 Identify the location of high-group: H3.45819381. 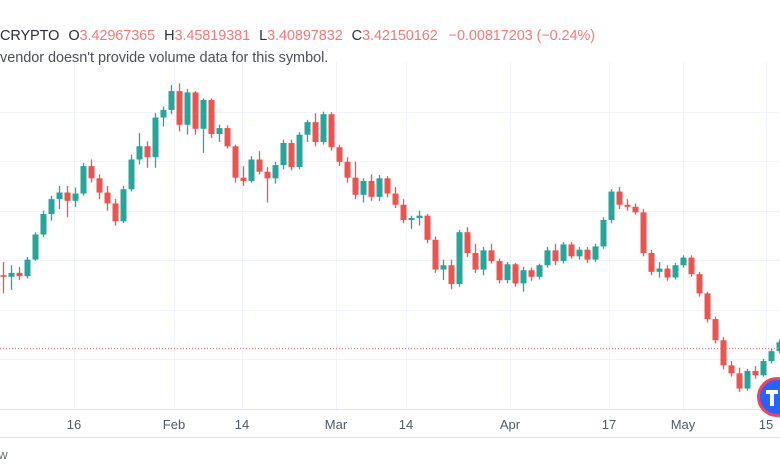
(207, 36).